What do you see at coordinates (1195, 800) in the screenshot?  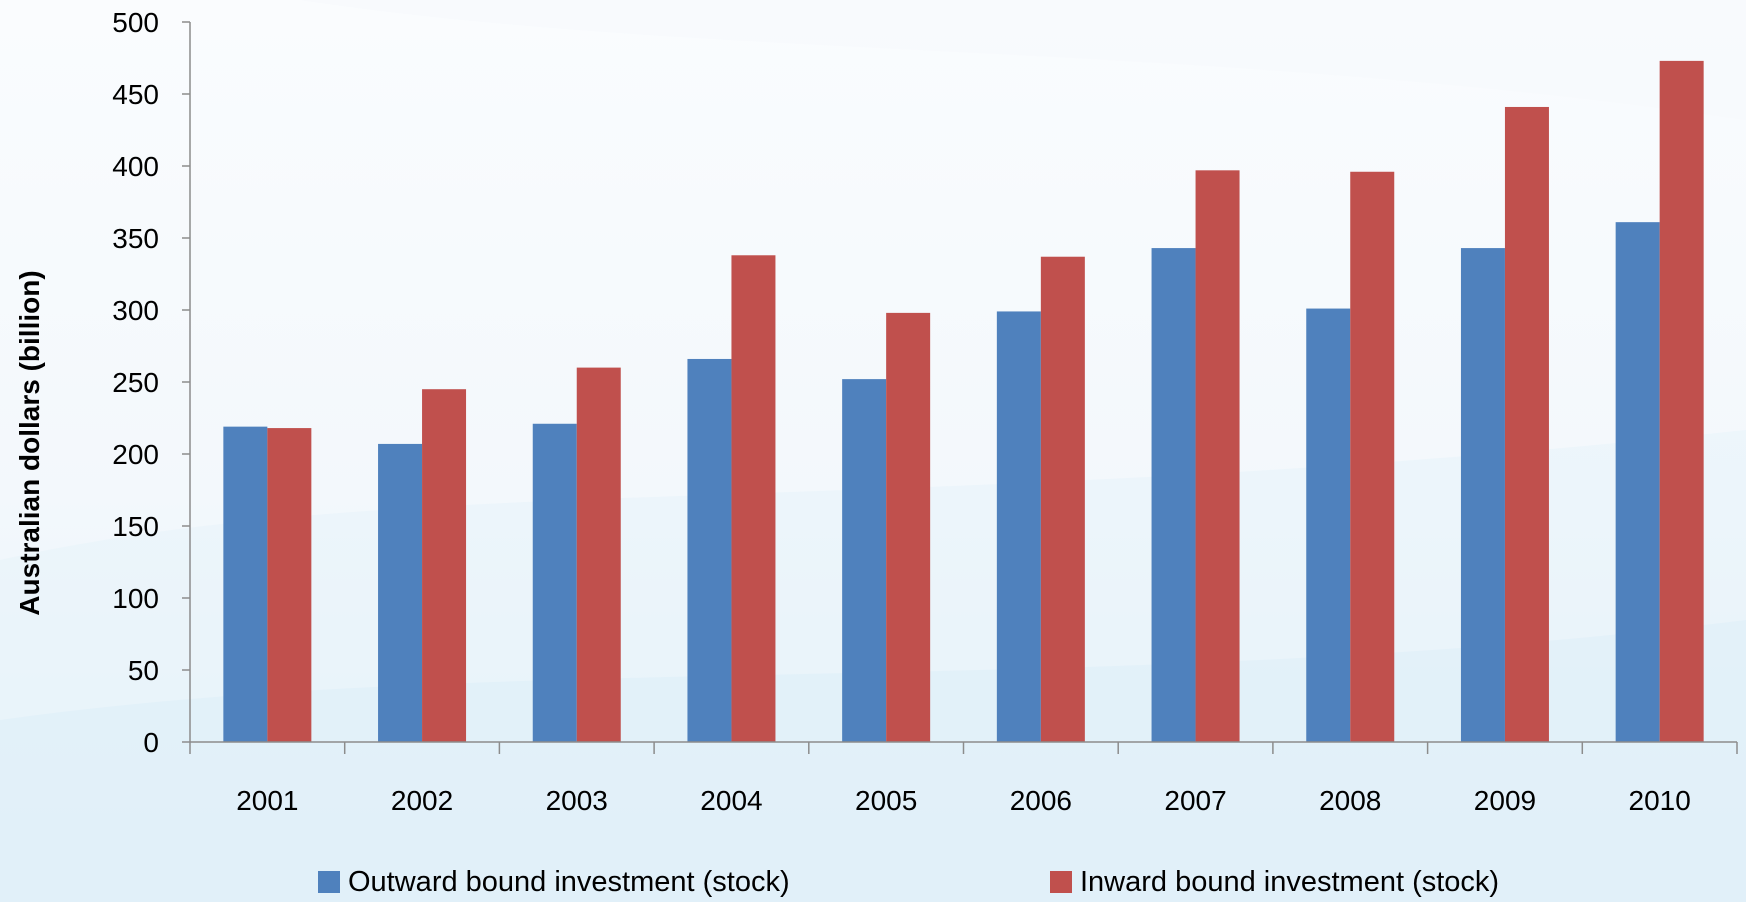 I see `x-tick-label-2007: 2007` at bounding box center [1195, 800].